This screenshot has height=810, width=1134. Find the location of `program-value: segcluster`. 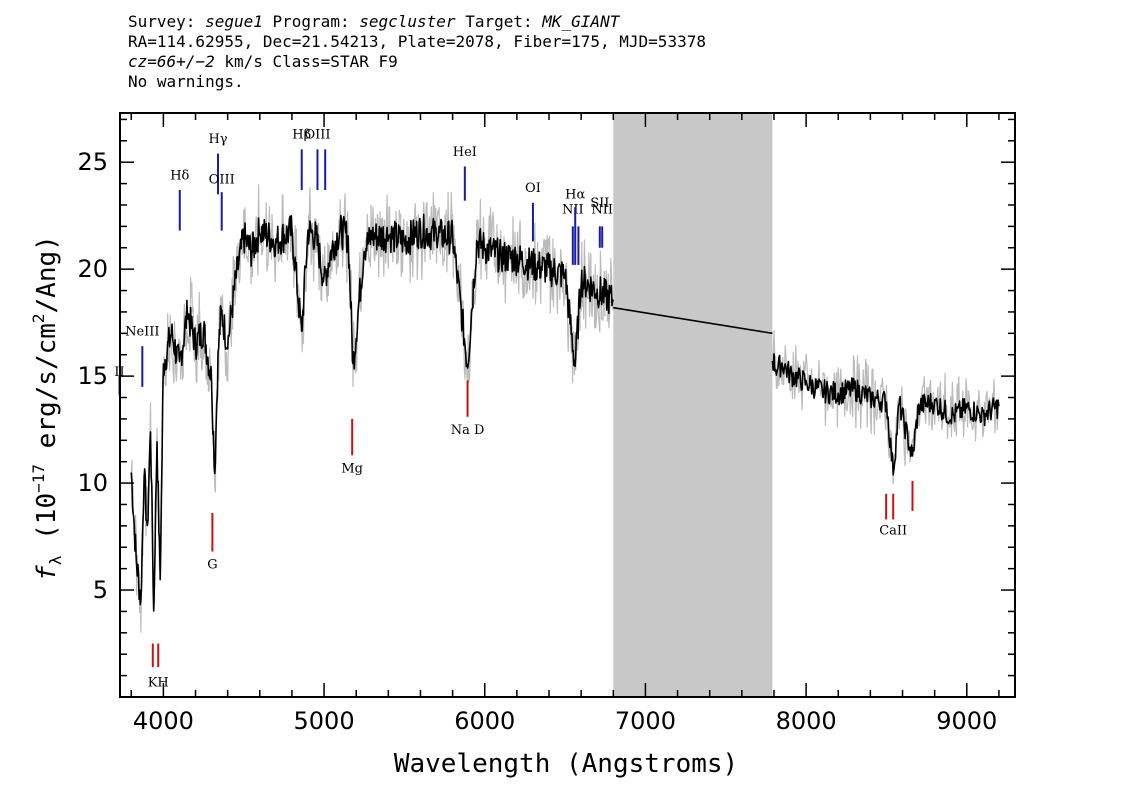

program-value: segcluster is located at coordinates (407, 21).